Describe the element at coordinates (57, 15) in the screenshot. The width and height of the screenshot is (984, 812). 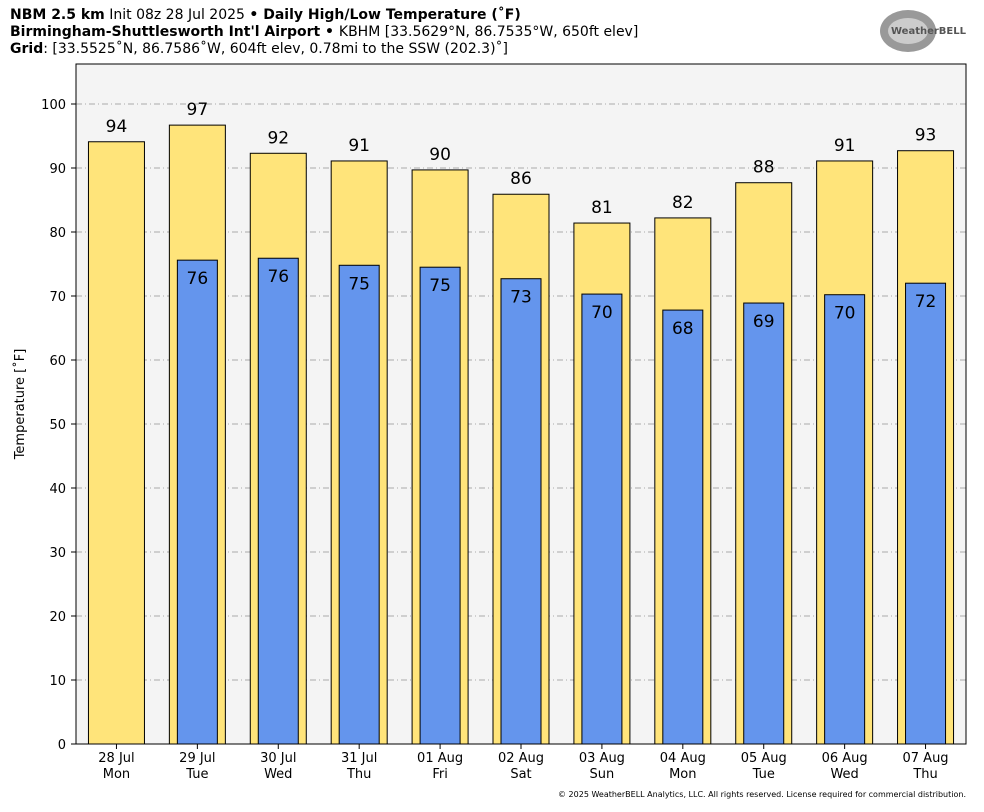
I see `header-segment: NBM 2.5 km` at that location.